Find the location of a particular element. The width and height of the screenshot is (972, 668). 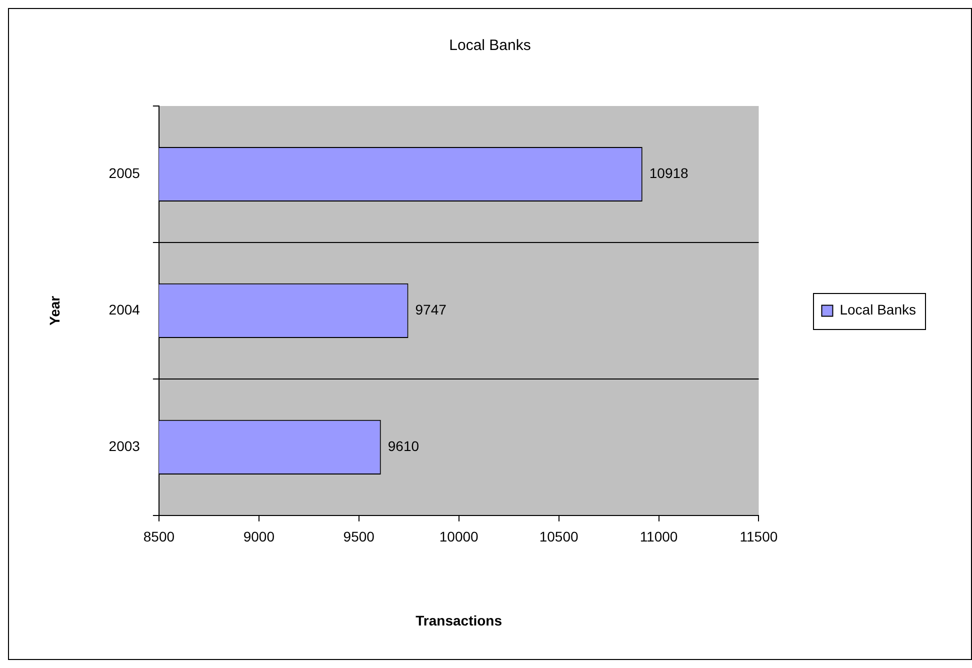

x-tick-label: 8500 is located at coordinates (159, 536).